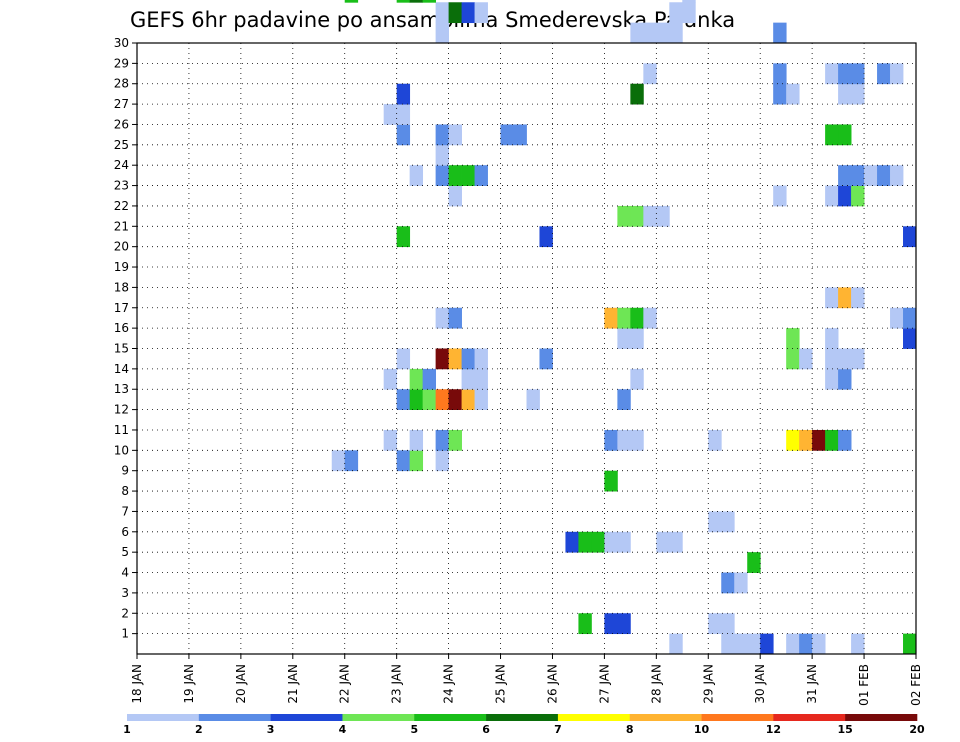 The image size is (960, 742). Describe the element at coordinates (121, 349) in the screenshot. I see `y-tick-label: 15` at that location.